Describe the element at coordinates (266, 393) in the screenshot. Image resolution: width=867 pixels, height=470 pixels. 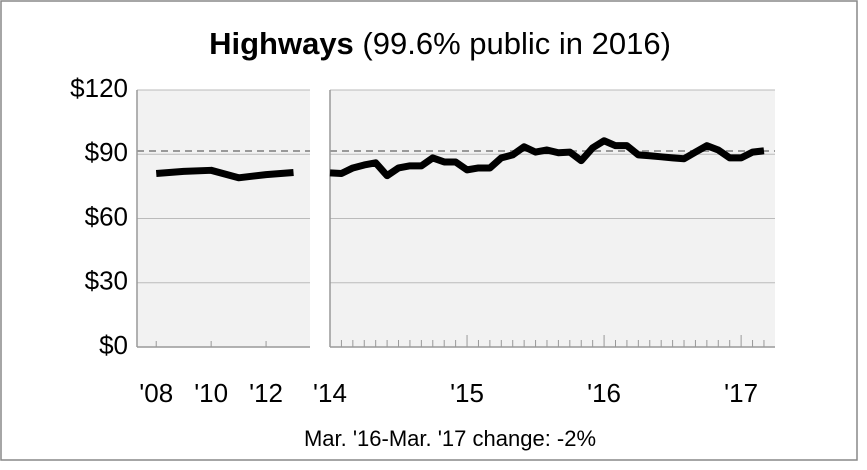
I see `x-tick-label: '12` at that location.